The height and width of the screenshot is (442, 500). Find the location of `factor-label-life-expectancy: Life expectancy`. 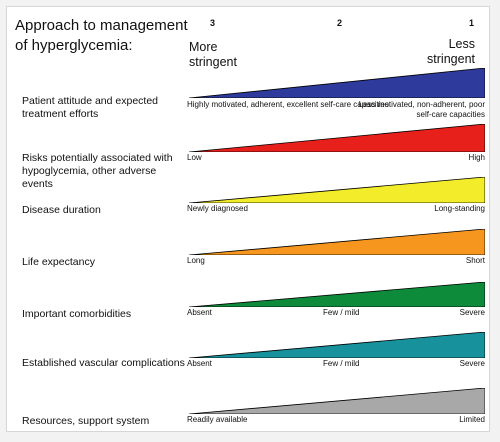

factor-label-life-expectancy: Life expectancy is located at coordinates (58, 262).